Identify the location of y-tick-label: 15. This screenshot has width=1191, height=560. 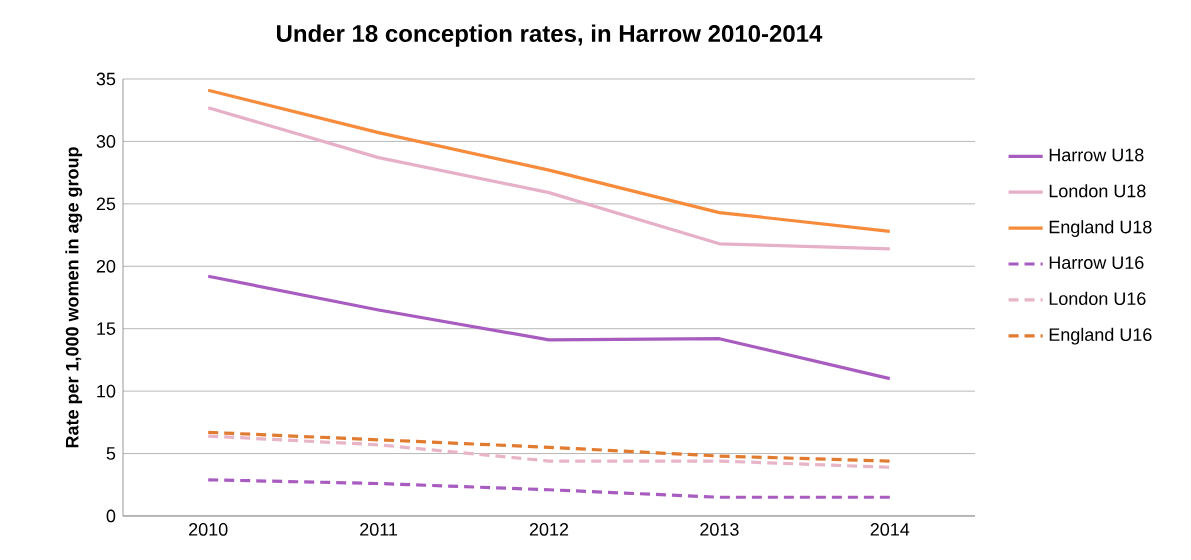
(106, 328).